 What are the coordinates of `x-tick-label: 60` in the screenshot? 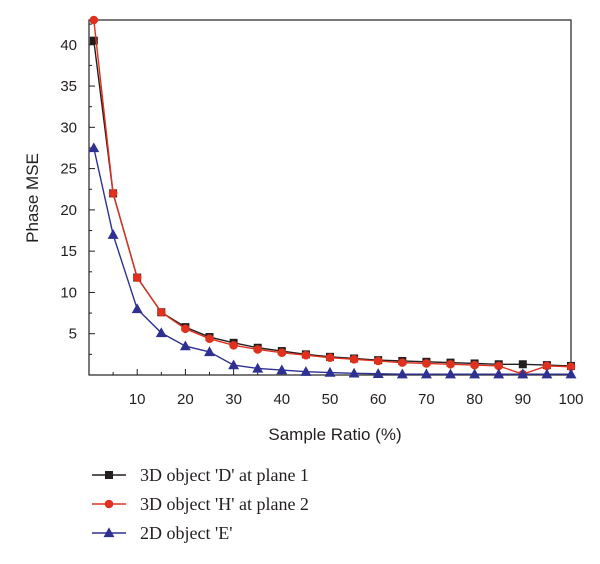 It's located at (378, 399).